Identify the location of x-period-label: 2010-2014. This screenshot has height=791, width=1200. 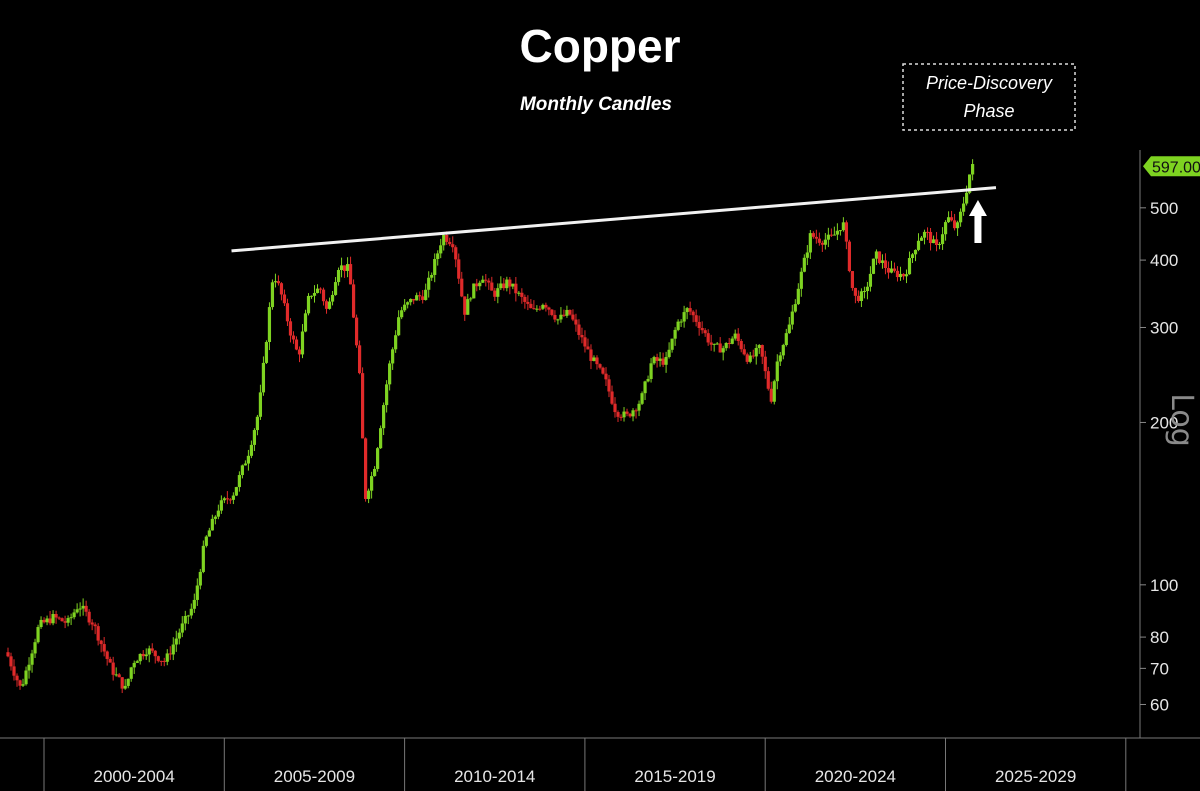
(494, 776).